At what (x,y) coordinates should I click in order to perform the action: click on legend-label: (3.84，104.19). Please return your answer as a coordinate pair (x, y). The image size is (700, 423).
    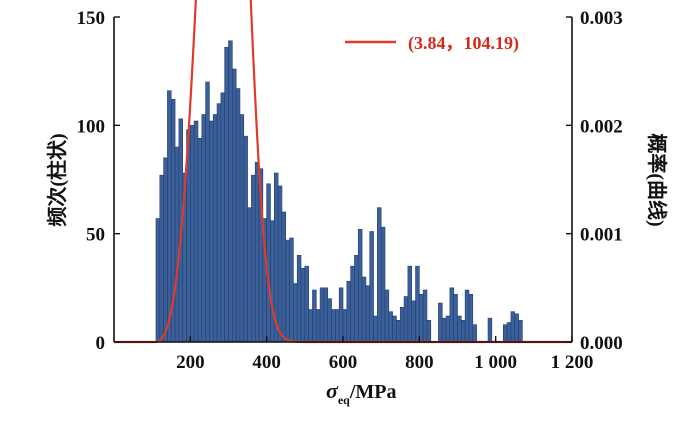
    Looking at the image, I should click on (463, 43).